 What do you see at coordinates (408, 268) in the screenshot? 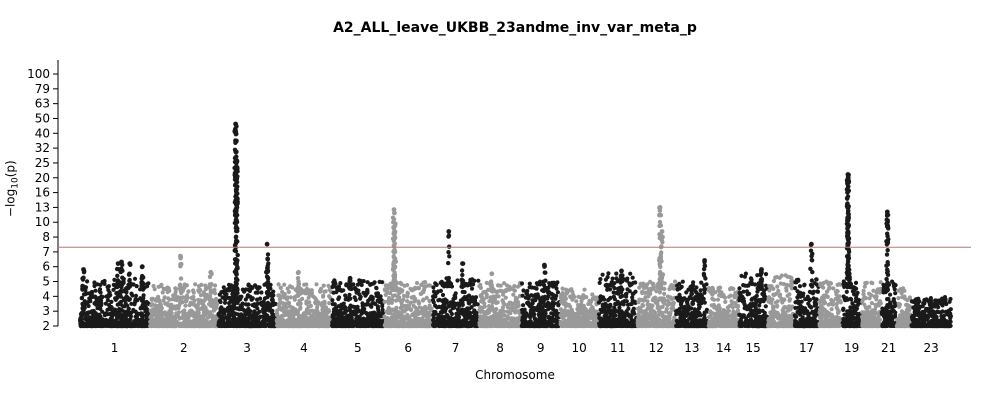
I see `chromosome-6-points` at bounding box center [408, 268].